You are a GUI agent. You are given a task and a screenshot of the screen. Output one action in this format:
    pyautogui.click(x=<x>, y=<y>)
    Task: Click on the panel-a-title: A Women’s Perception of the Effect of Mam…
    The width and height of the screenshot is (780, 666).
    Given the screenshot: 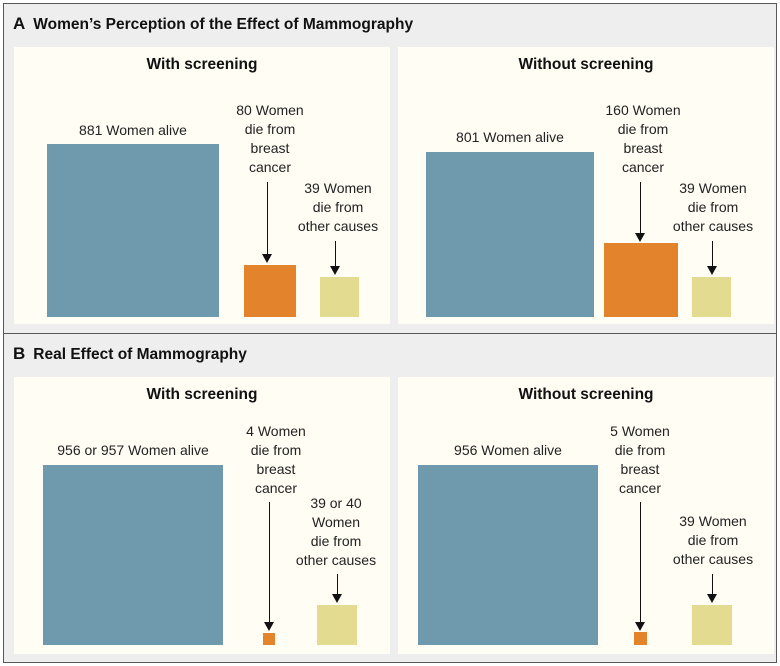 What is the action you would take?
    pyautogui.click(x=213, y=24)
    